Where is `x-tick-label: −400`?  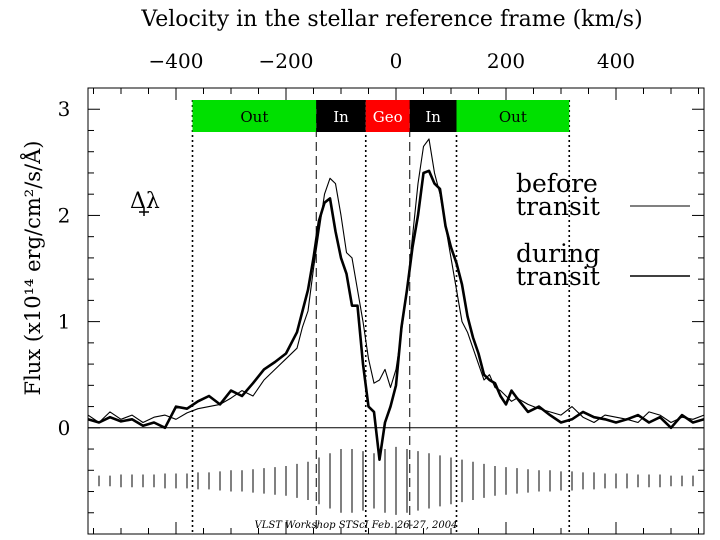 x-tick-label: −400 is located at coordinates (176, 61).